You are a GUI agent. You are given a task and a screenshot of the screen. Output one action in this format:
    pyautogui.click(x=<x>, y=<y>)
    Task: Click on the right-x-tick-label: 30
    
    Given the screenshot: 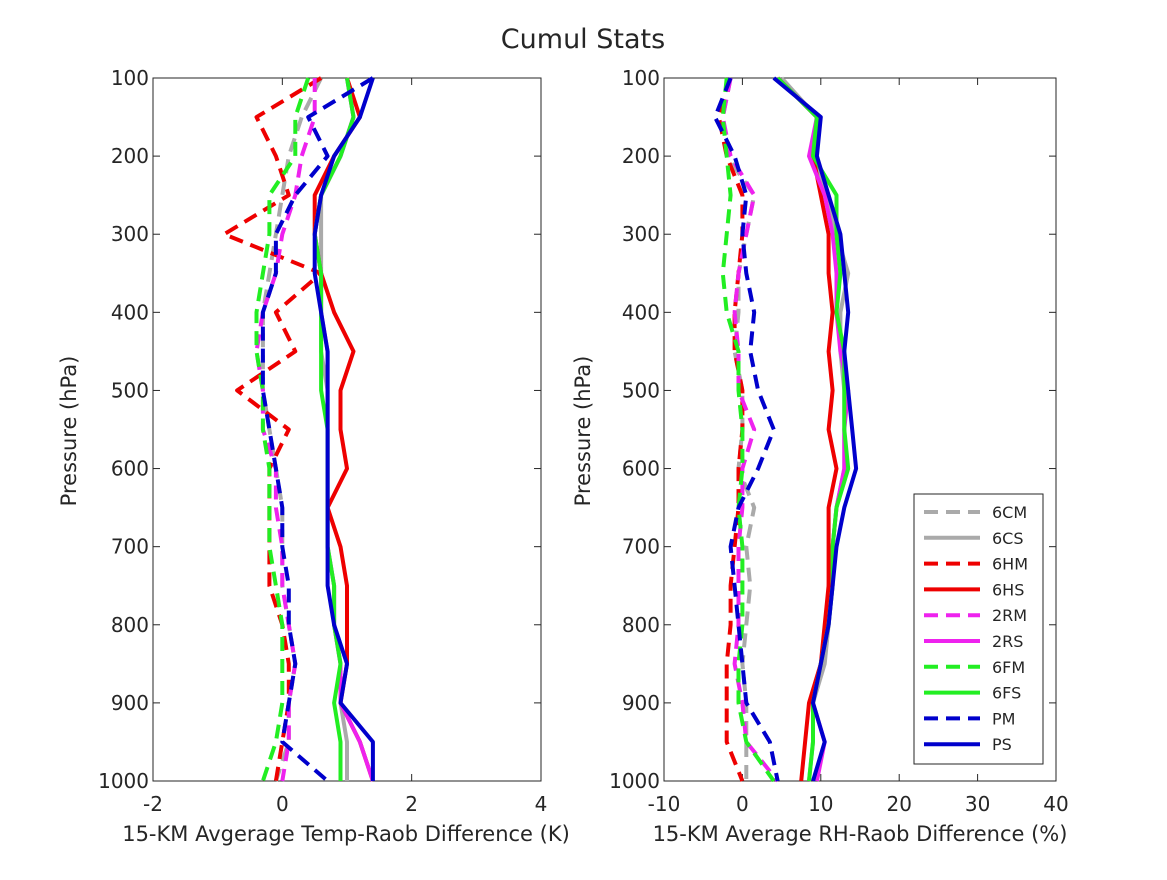 What is the action you would take?
    pyautogui.click(x=977, y=804)
    